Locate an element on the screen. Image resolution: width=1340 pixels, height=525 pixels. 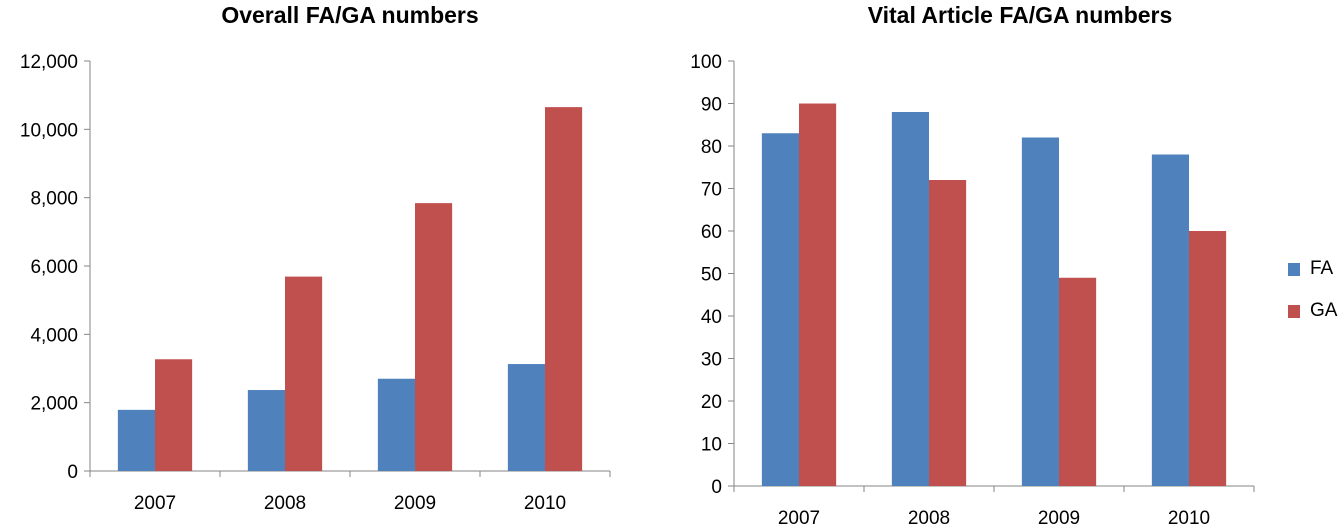
chart-title: Vital Article FA/GA numbers is located at coordinates (1020, 15).